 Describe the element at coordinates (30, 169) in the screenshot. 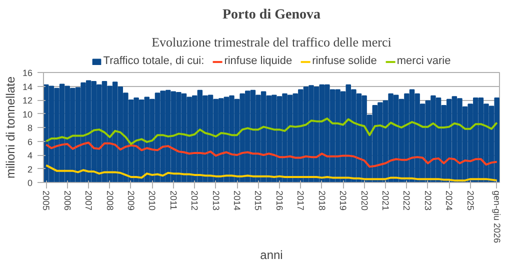

I see `y-tick-label: 2` at that location.